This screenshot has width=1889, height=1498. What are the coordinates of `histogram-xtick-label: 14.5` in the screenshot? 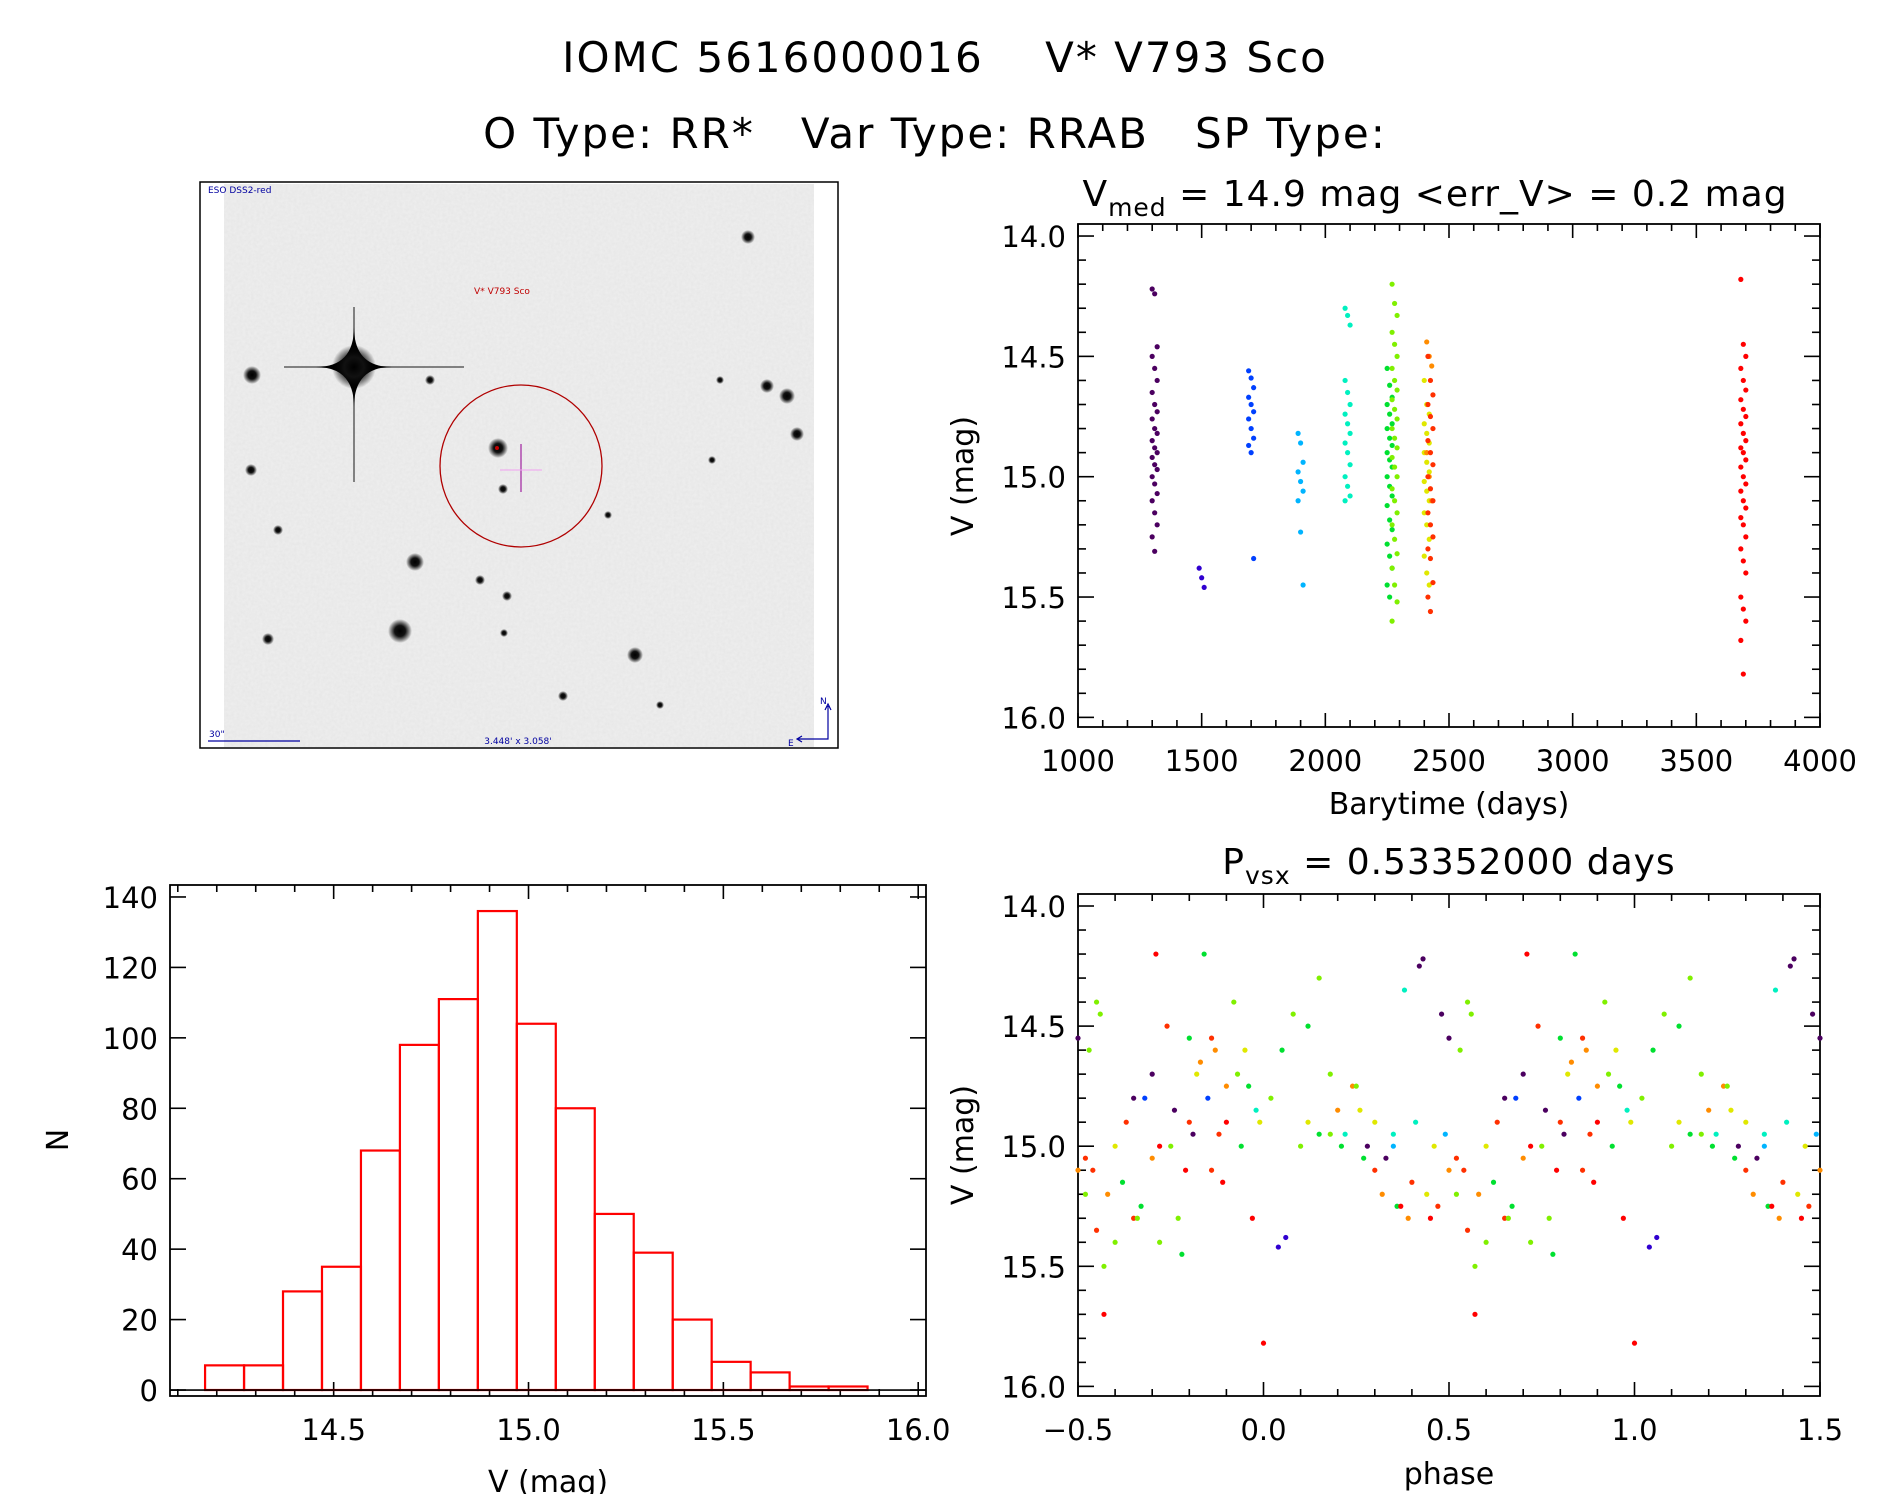 It's located at (333, 1430).